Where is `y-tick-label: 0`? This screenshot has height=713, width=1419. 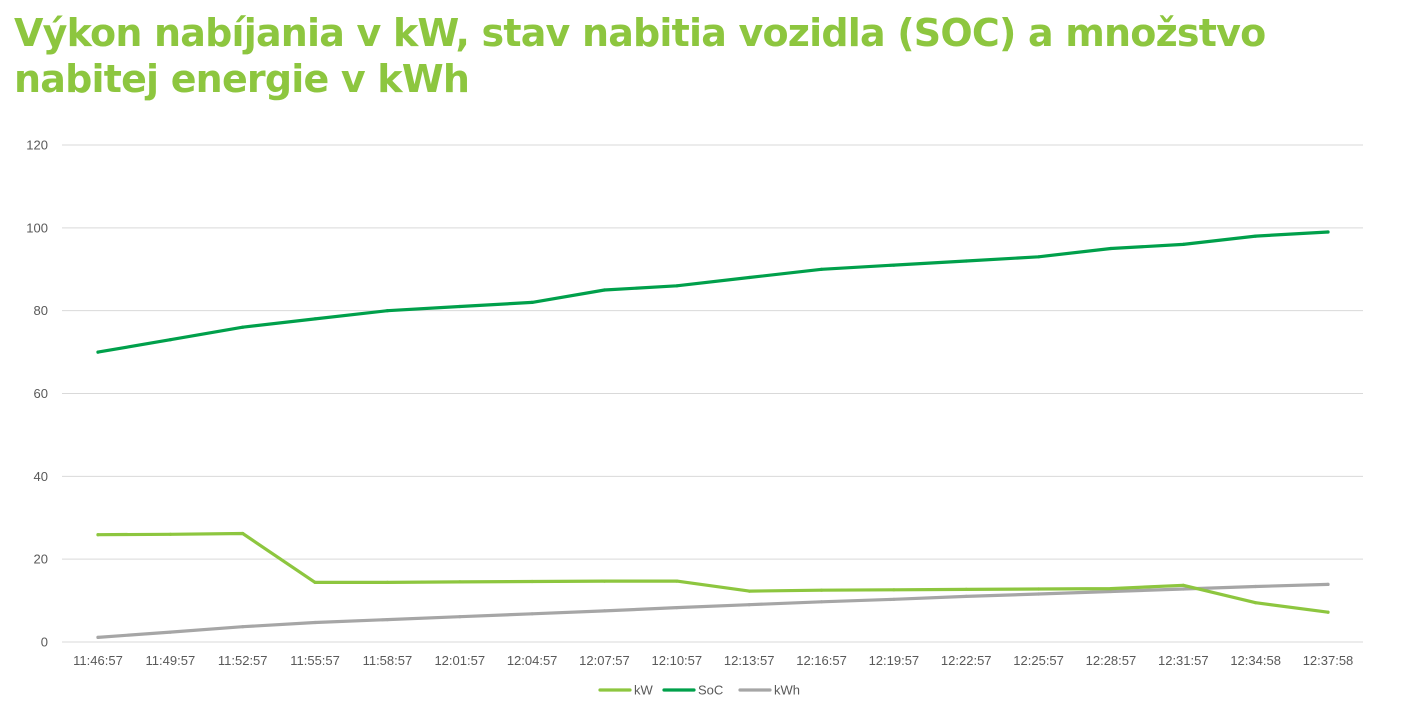
y-tick-label: 0 is located at coordinates (44, 642).